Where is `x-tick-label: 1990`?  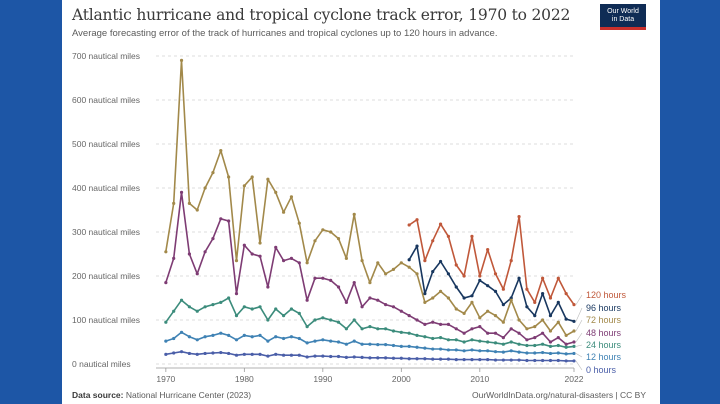
x-tick-label: 1990 is located at coordinates (322, 379).